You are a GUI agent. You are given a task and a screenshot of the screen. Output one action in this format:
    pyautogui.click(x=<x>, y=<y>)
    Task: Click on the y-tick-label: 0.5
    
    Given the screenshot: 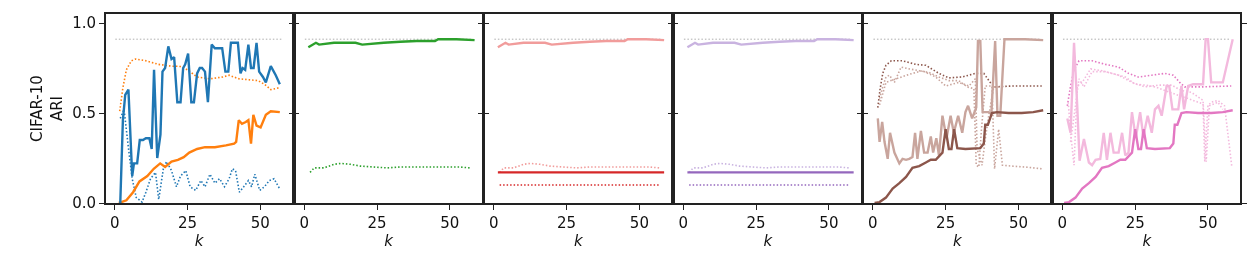 What is the action you would take?
    pyautogui.click(x=84, y=113)
    